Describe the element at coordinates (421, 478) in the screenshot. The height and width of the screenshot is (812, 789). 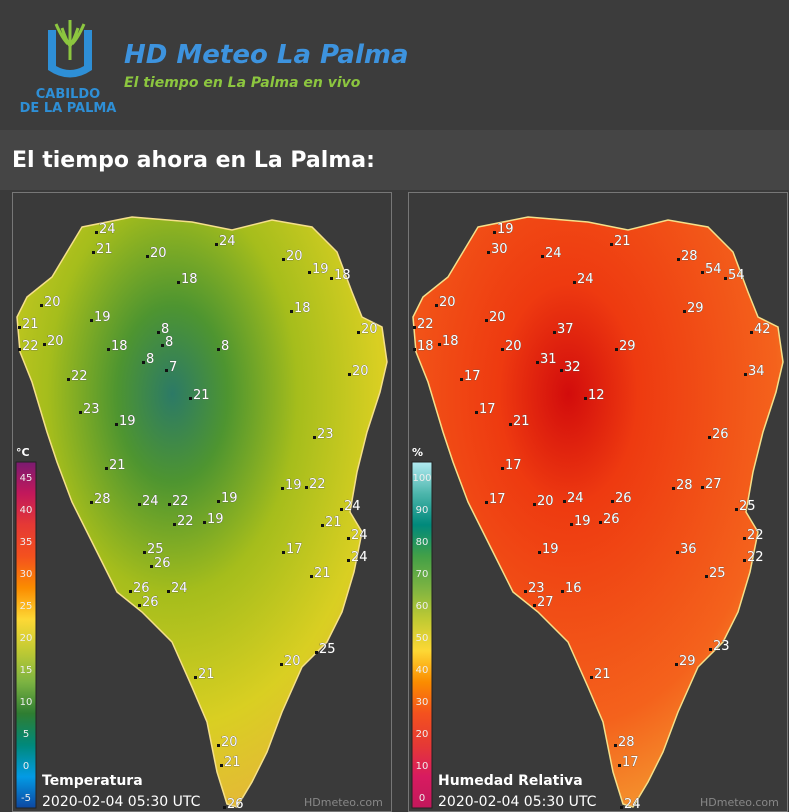
I see `colorbar-tick: 100` at that location.